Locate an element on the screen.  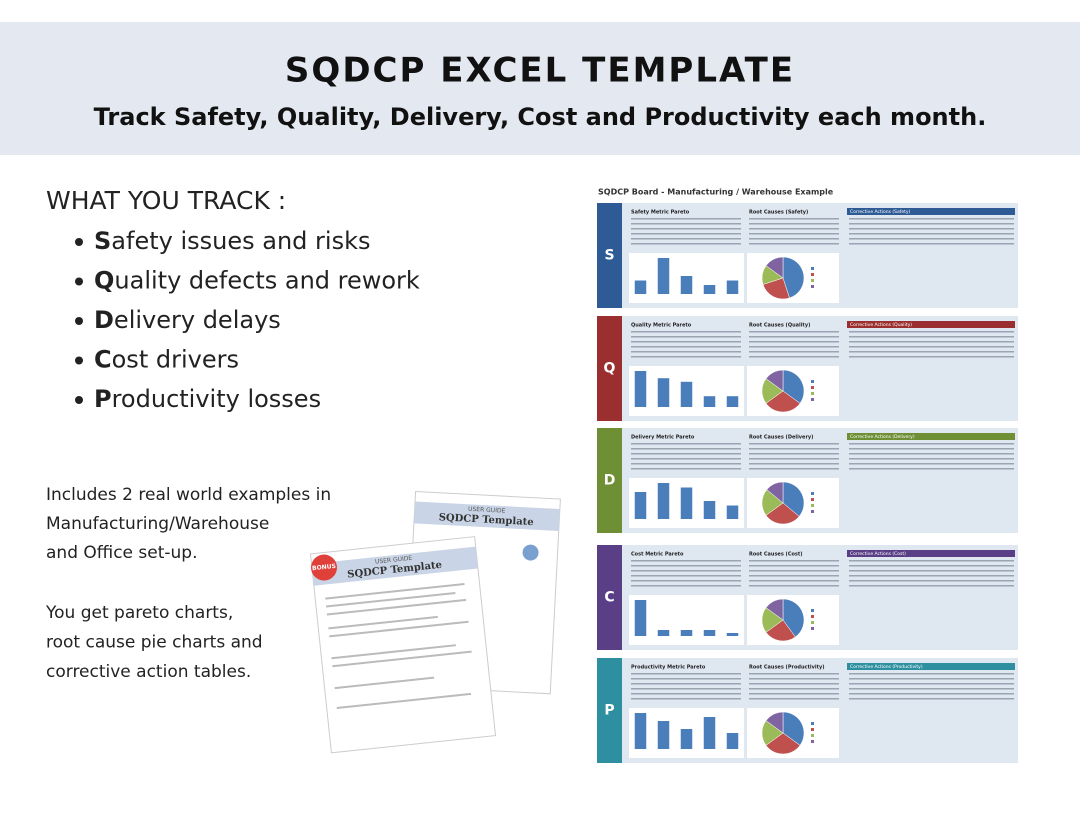
item-rest: ost drivers is located at coordinates (175, 360).